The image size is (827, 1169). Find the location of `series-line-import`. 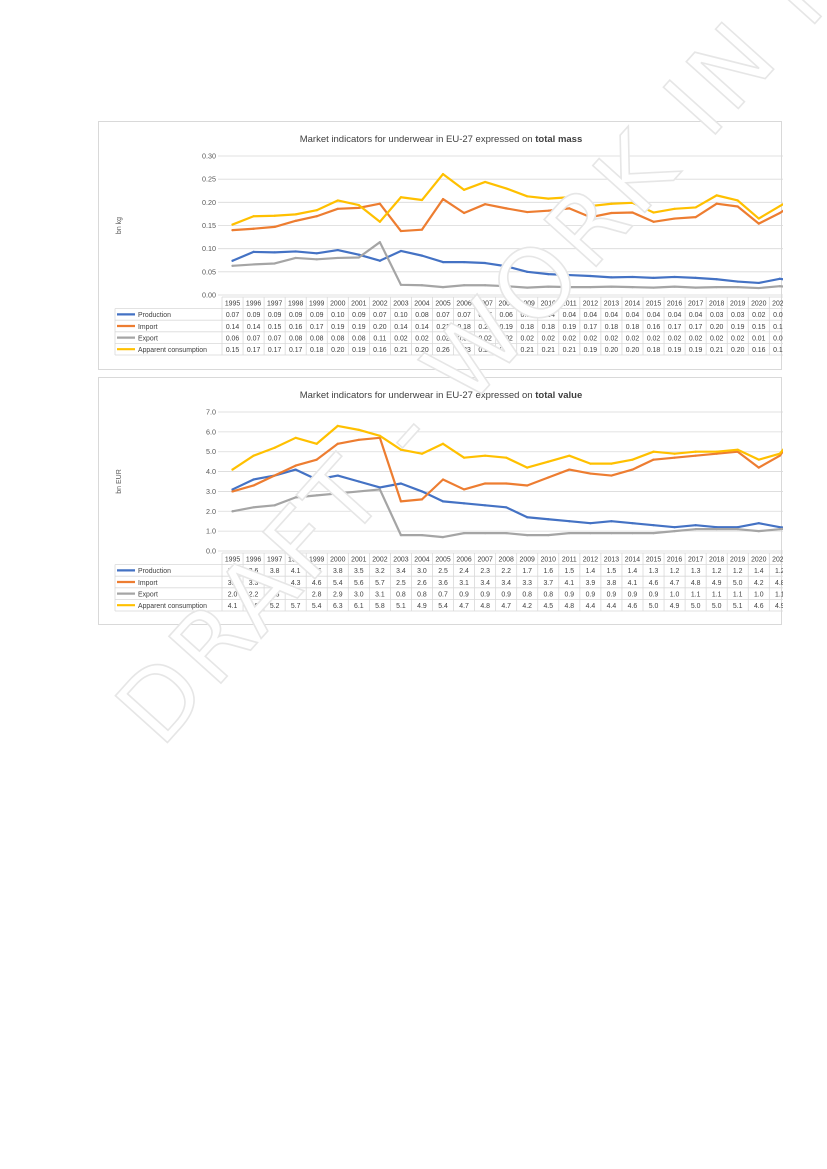

series-line-import is located at coordinates (507, 469).